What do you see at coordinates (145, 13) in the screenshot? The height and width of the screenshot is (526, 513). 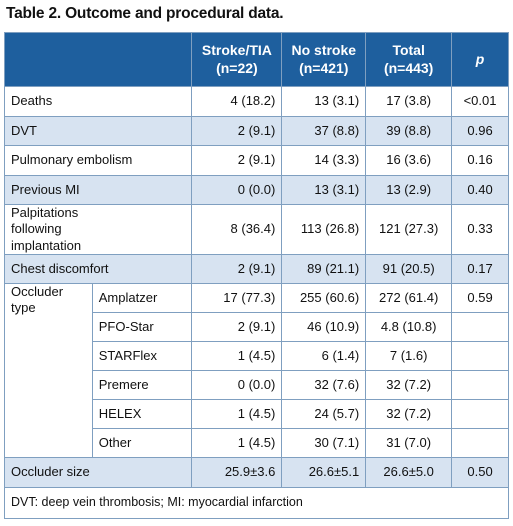 I see `table-title: Table 2. Outcome and procedural data.` at bounding box center [145, 13].